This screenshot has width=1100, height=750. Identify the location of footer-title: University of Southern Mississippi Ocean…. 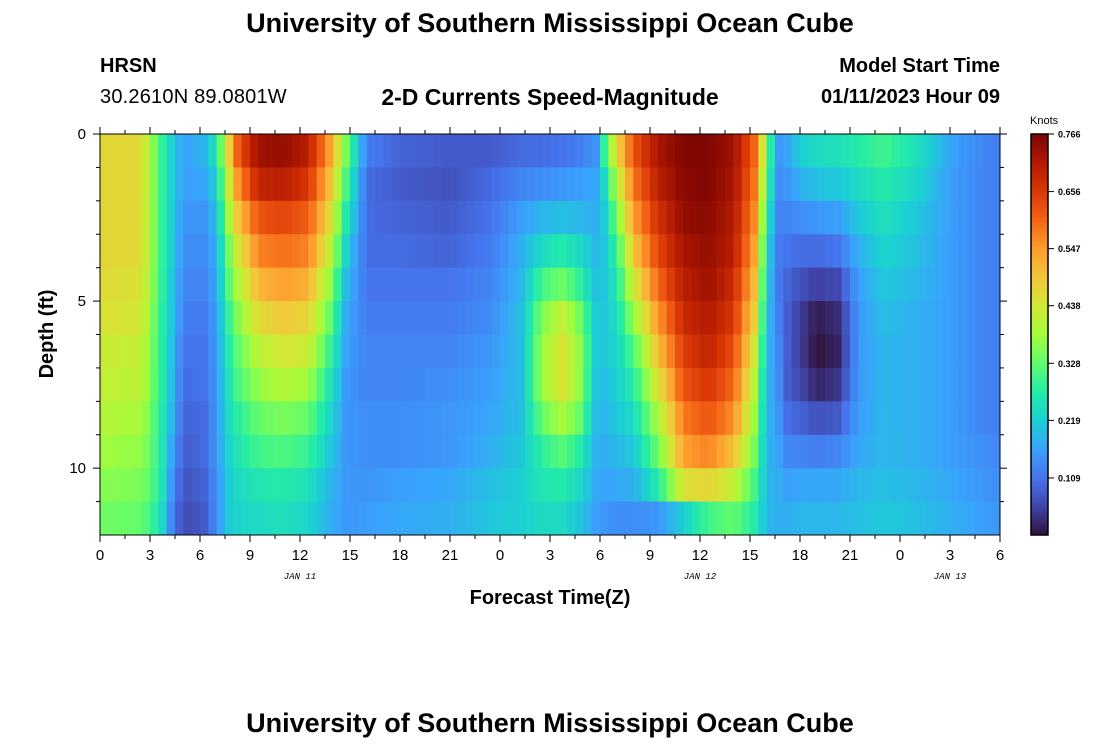
(550, 723).